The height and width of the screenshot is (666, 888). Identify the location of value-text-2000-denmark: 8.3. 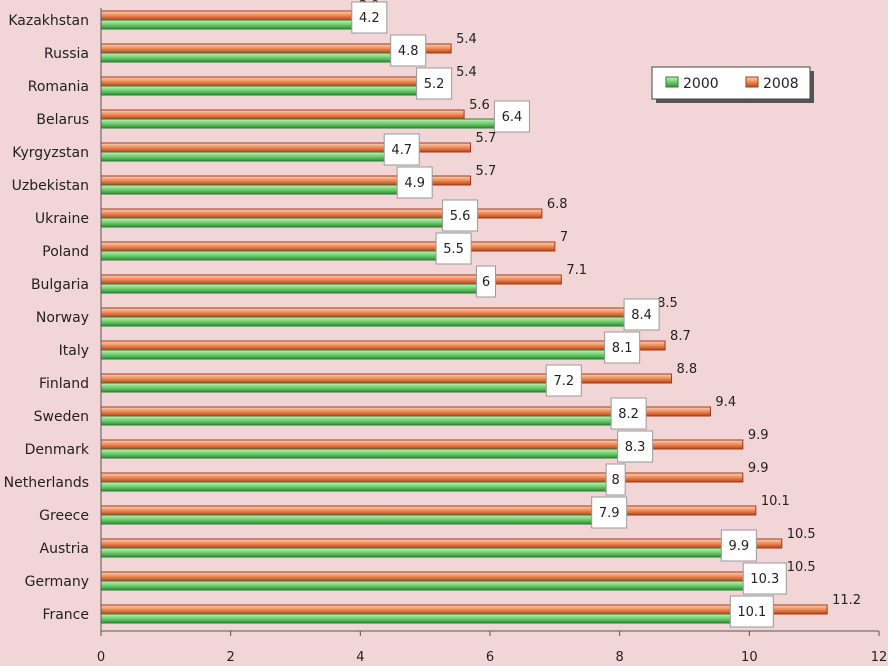
(635, 447).